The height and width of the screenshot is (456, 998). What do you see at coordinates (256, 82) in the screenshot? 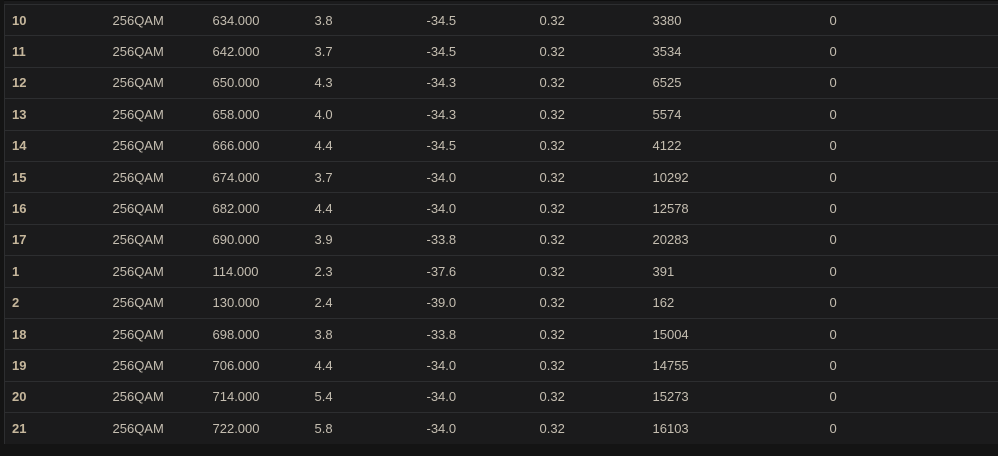
I see `value-cell: 650.000` at bounding box center [256, 82].